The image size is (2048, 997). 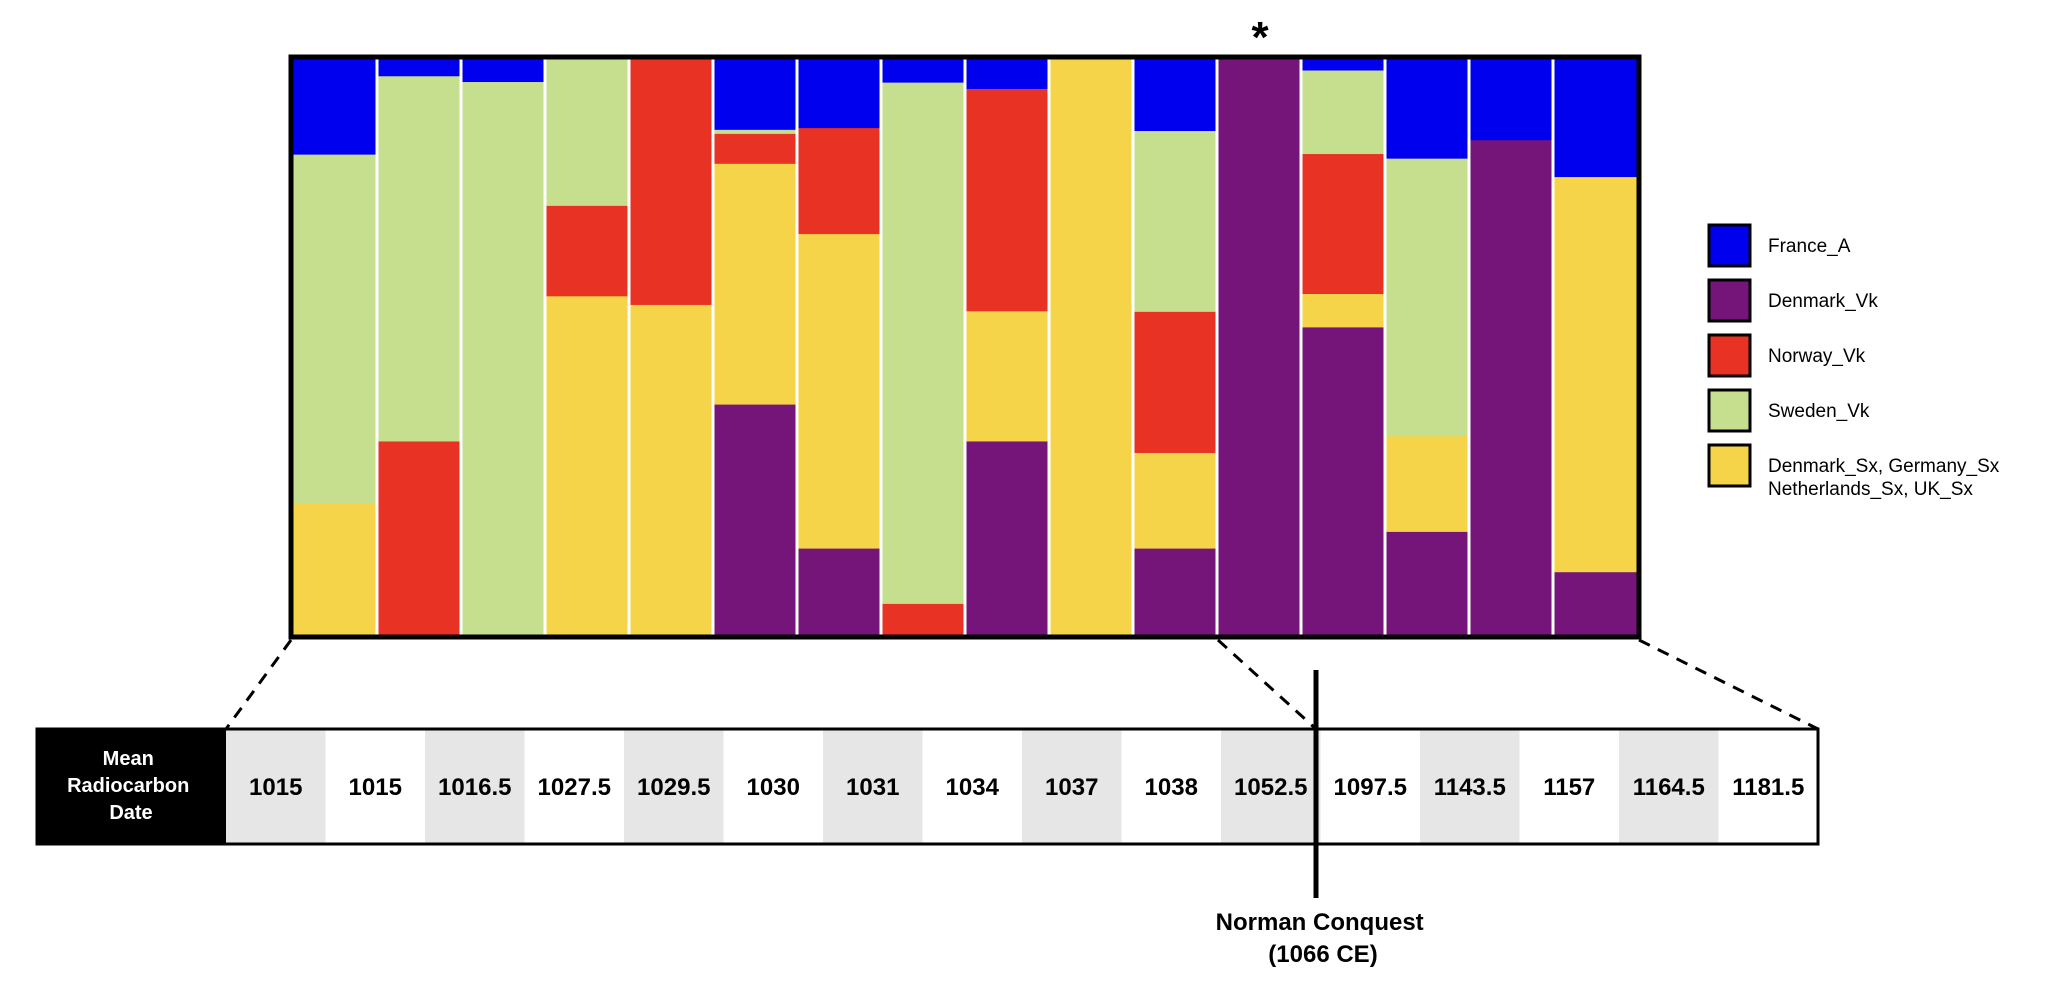 I want to click on date-value: 1031, so click(x=872, y=787).